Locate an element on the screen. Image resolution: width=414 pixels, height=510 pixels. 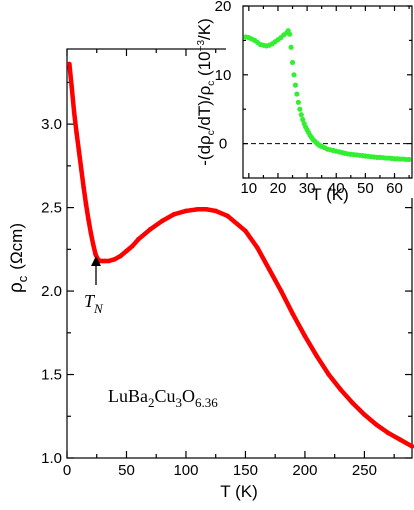
main-y-axis-subscript: c is located at coordinates (22, 278).